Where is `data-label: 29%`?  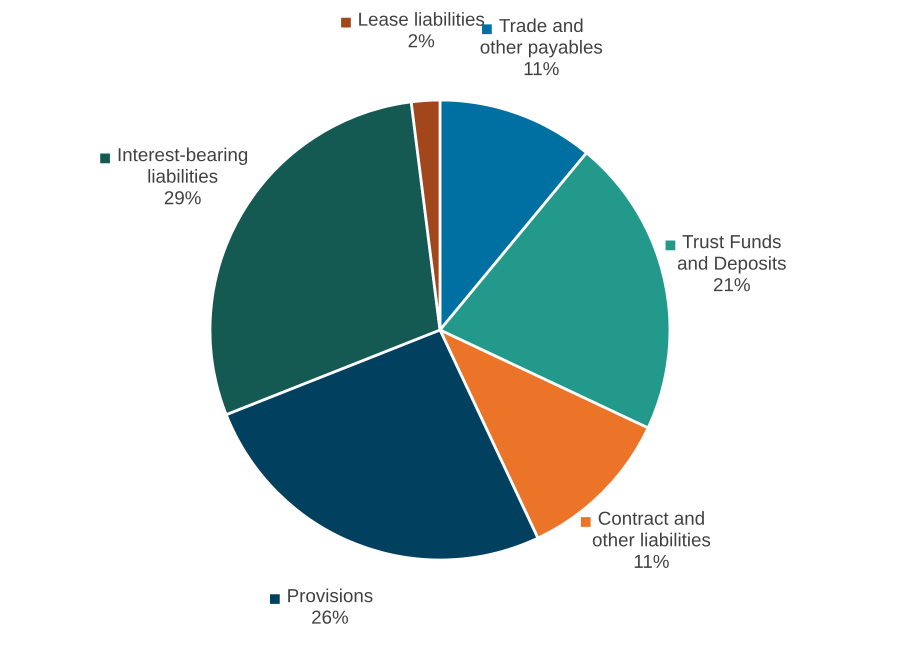
data-label: 29% is located at coordinates (182, 197).